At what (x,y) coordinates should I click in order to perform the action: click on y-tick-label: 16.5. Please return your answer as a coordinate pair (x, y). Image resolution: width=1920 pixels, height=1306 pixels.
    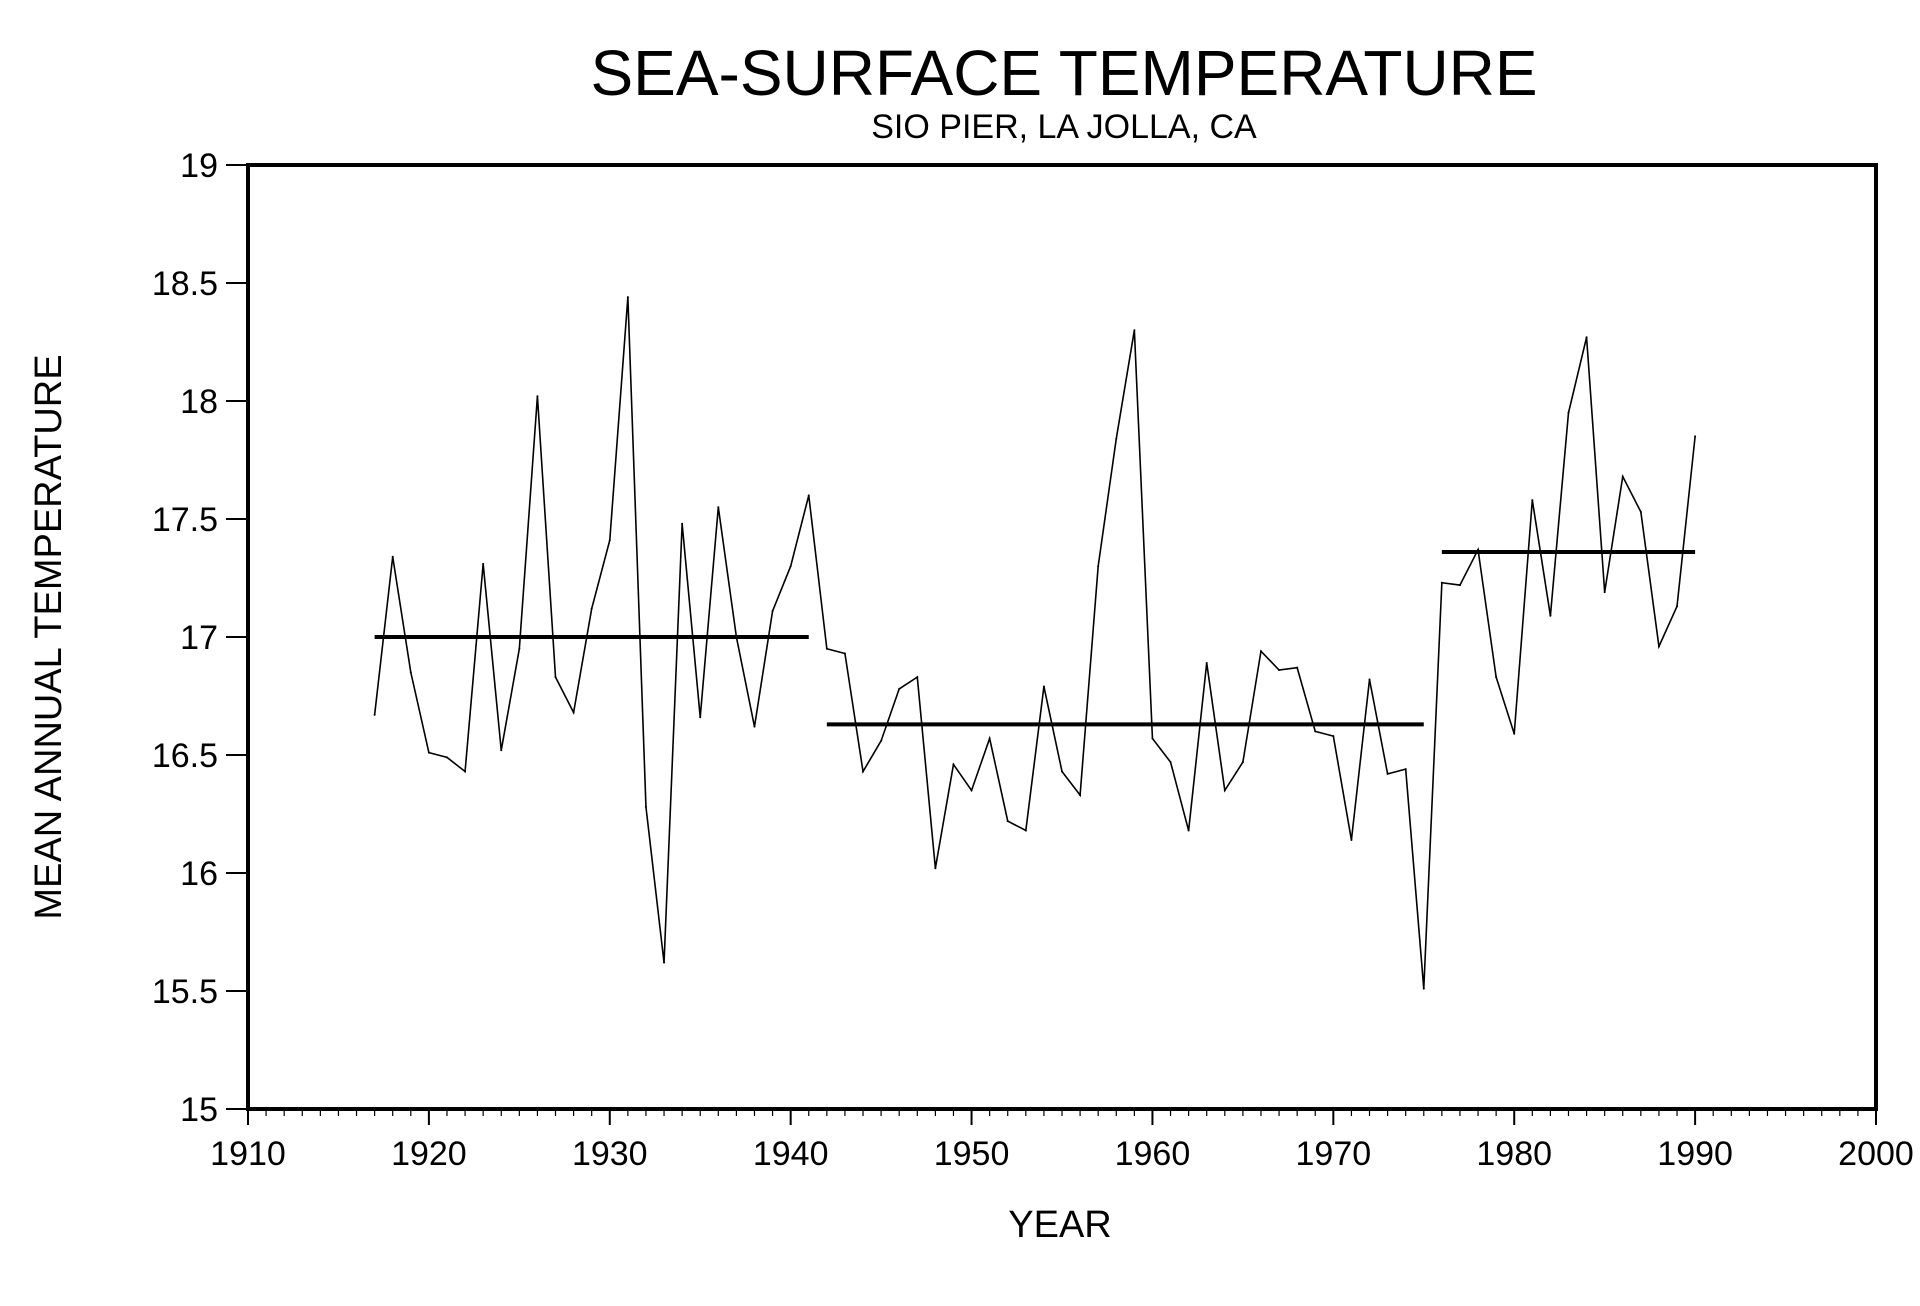
    Looking at the image, I should click on (185, 756).